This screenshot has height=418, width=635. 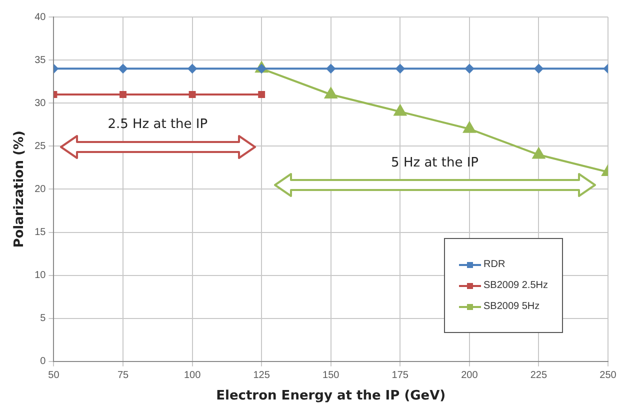 I want to click on y-tick-label: 25, so click(x=40, y=146).